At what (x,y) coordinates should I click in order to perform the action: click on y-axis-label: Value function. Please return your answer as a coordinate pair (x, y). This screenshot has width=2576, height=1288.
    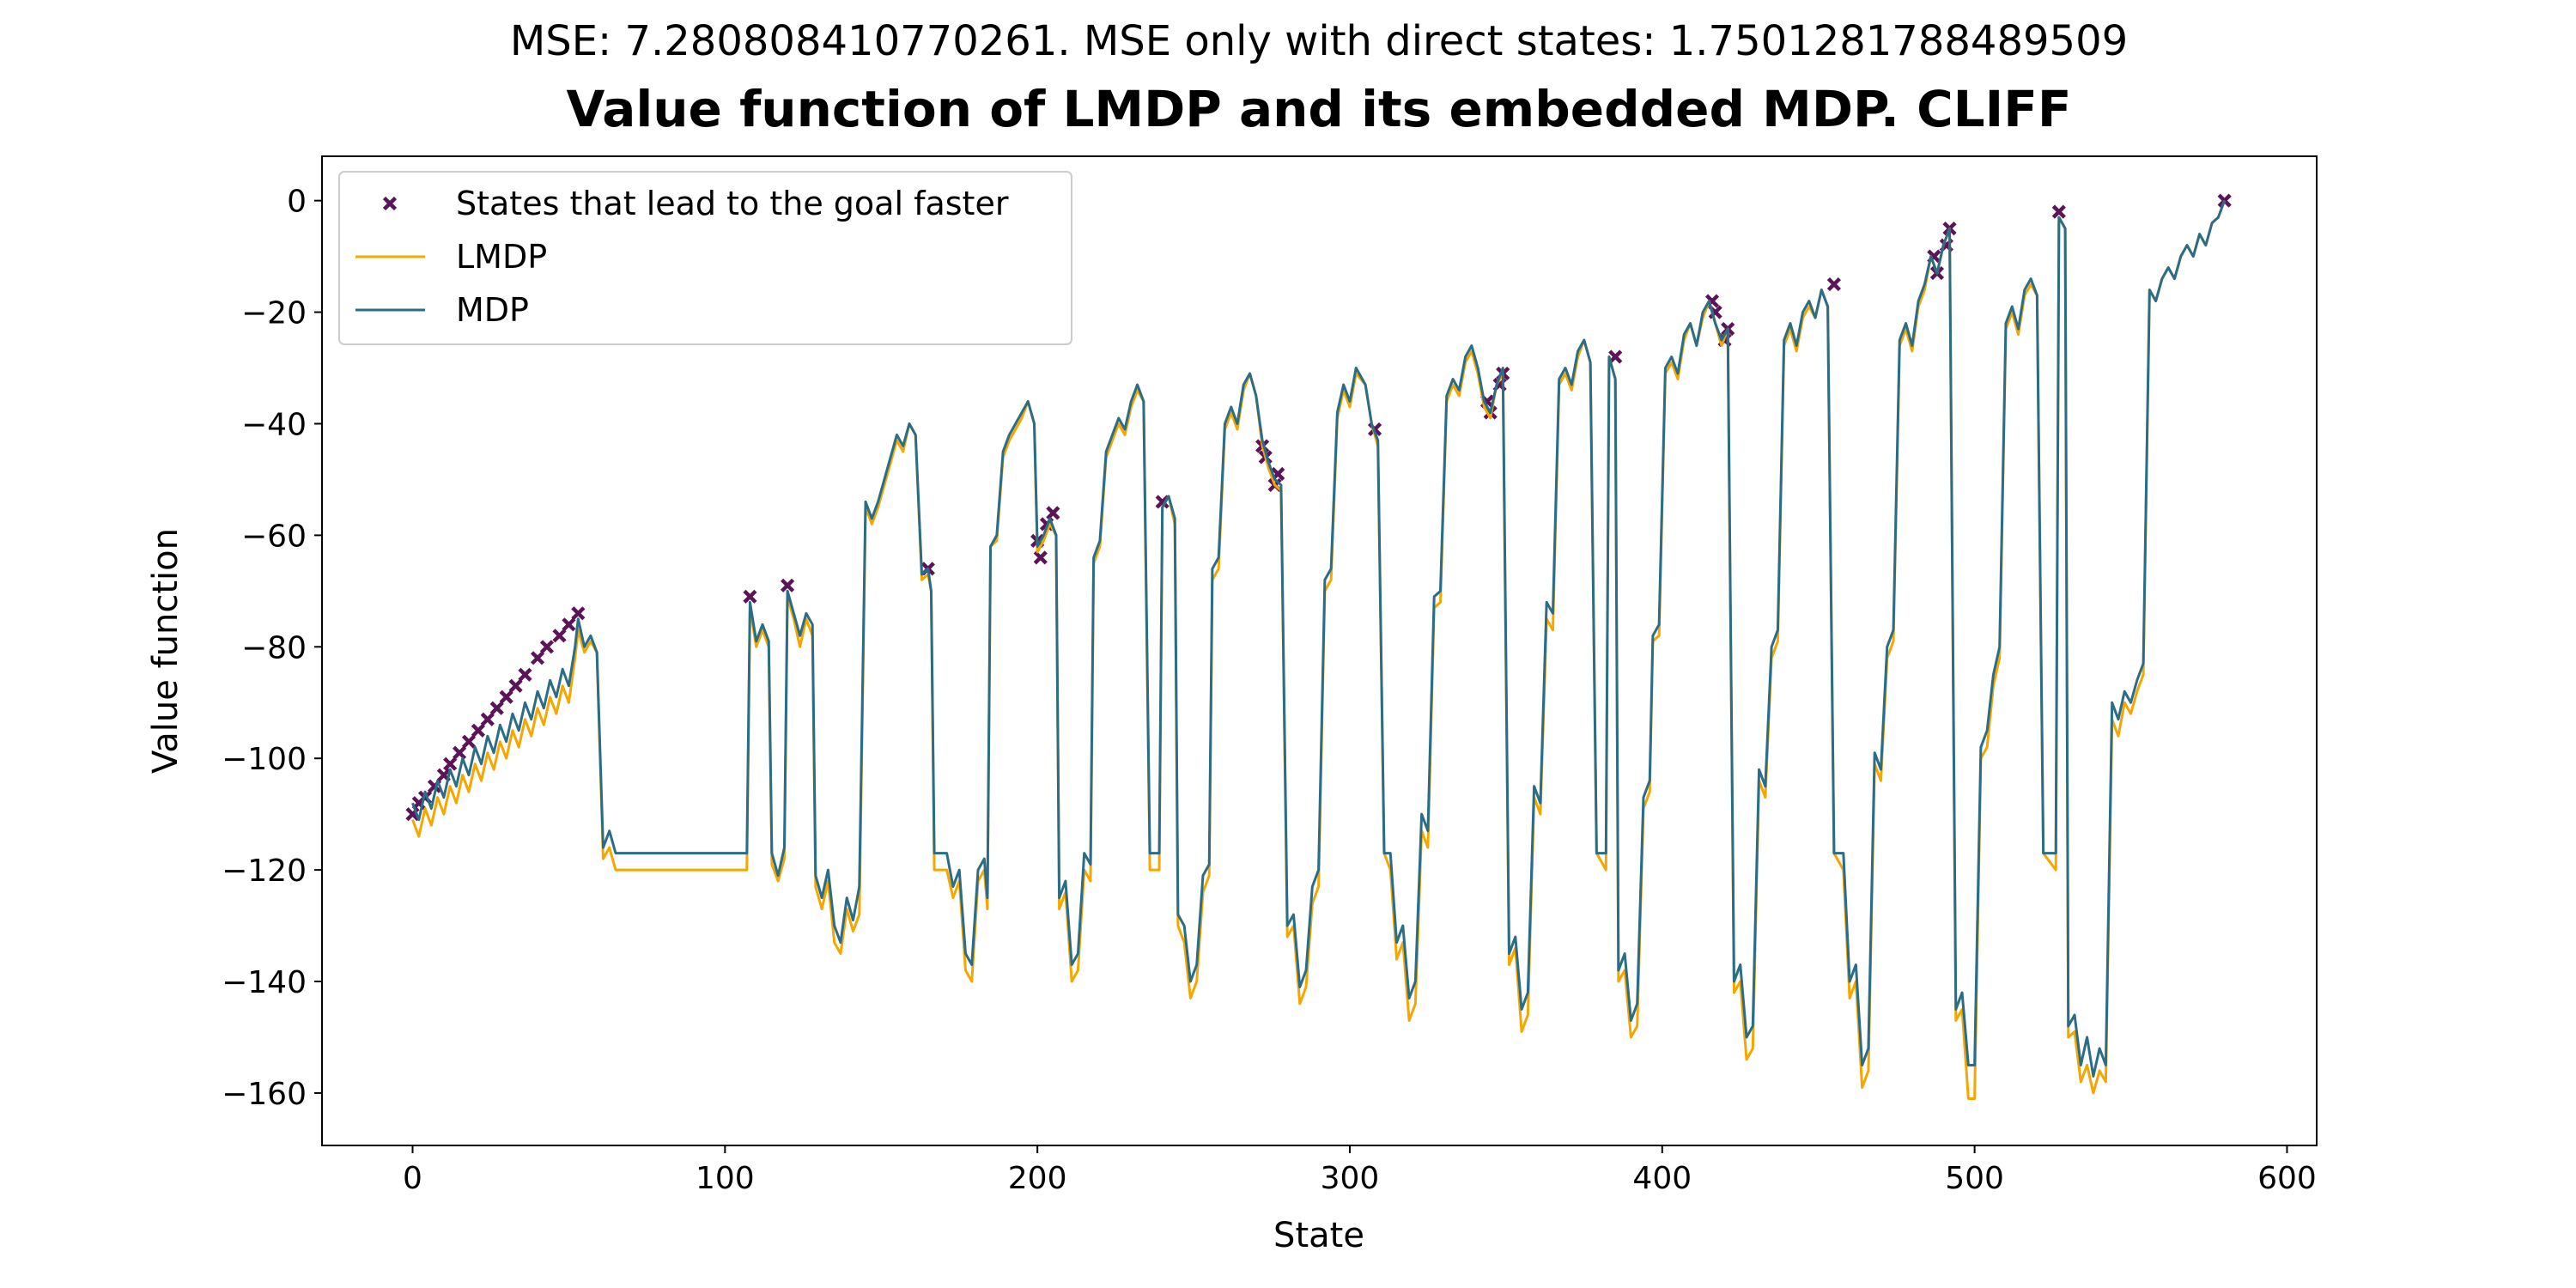
    Looking at the image, I should click on (165, 651).